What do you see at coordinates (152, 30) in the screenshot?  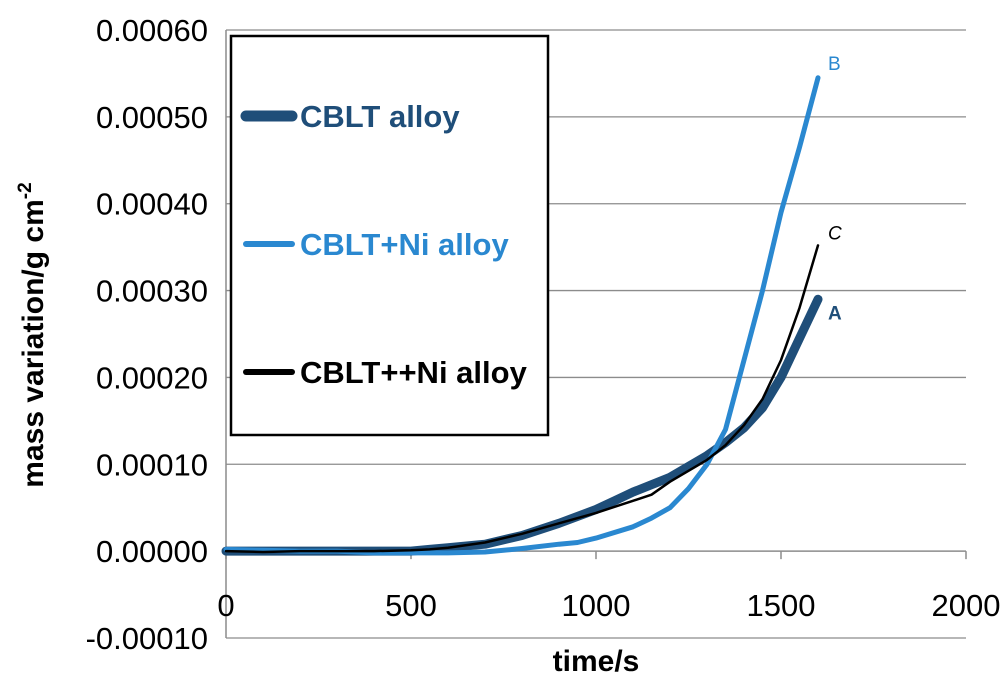 I see `y-tick-label-7: 0.00060` at bounding box center [152, 30].